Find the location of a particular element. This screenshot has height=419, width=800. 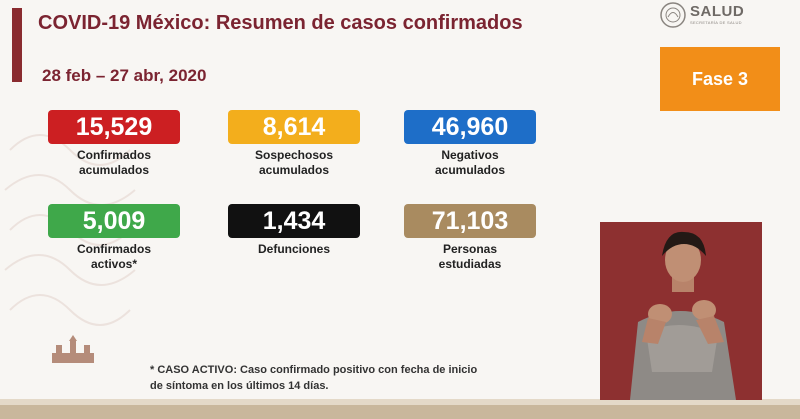

stat-value: 5,009 is located at coordinates (114, 221).